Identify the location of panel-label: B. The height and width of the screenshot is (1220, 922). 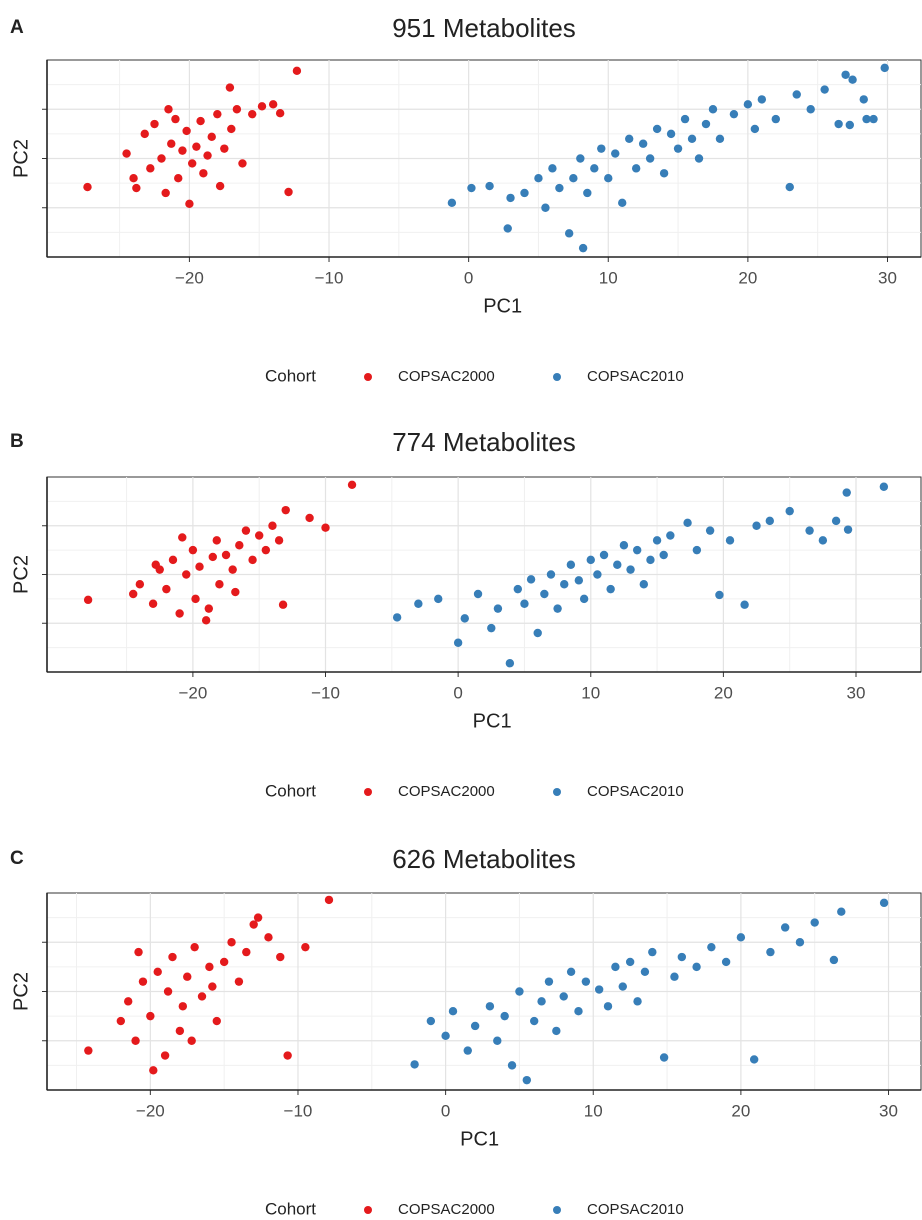
(17, 441).